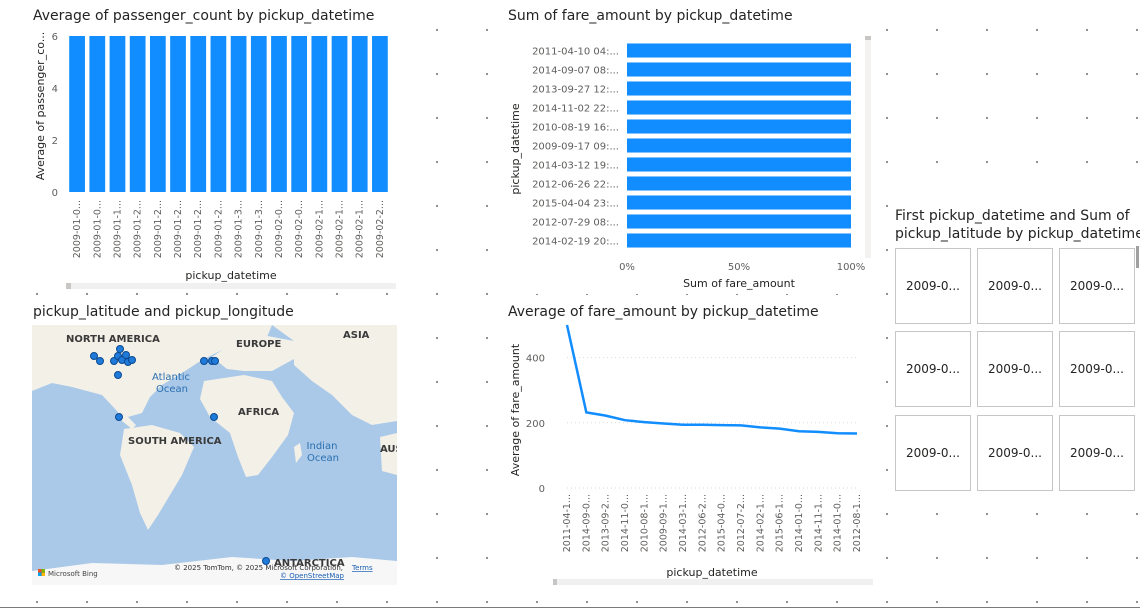  I want to click on y-axis-title: pickup_datetime, so click(515, 148).